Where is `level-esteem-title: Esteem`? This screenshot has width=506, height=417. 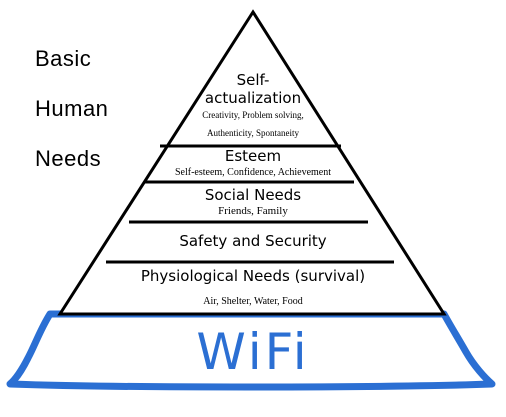 level-esteem-title: Esteem is located at coordinates (253, 156).